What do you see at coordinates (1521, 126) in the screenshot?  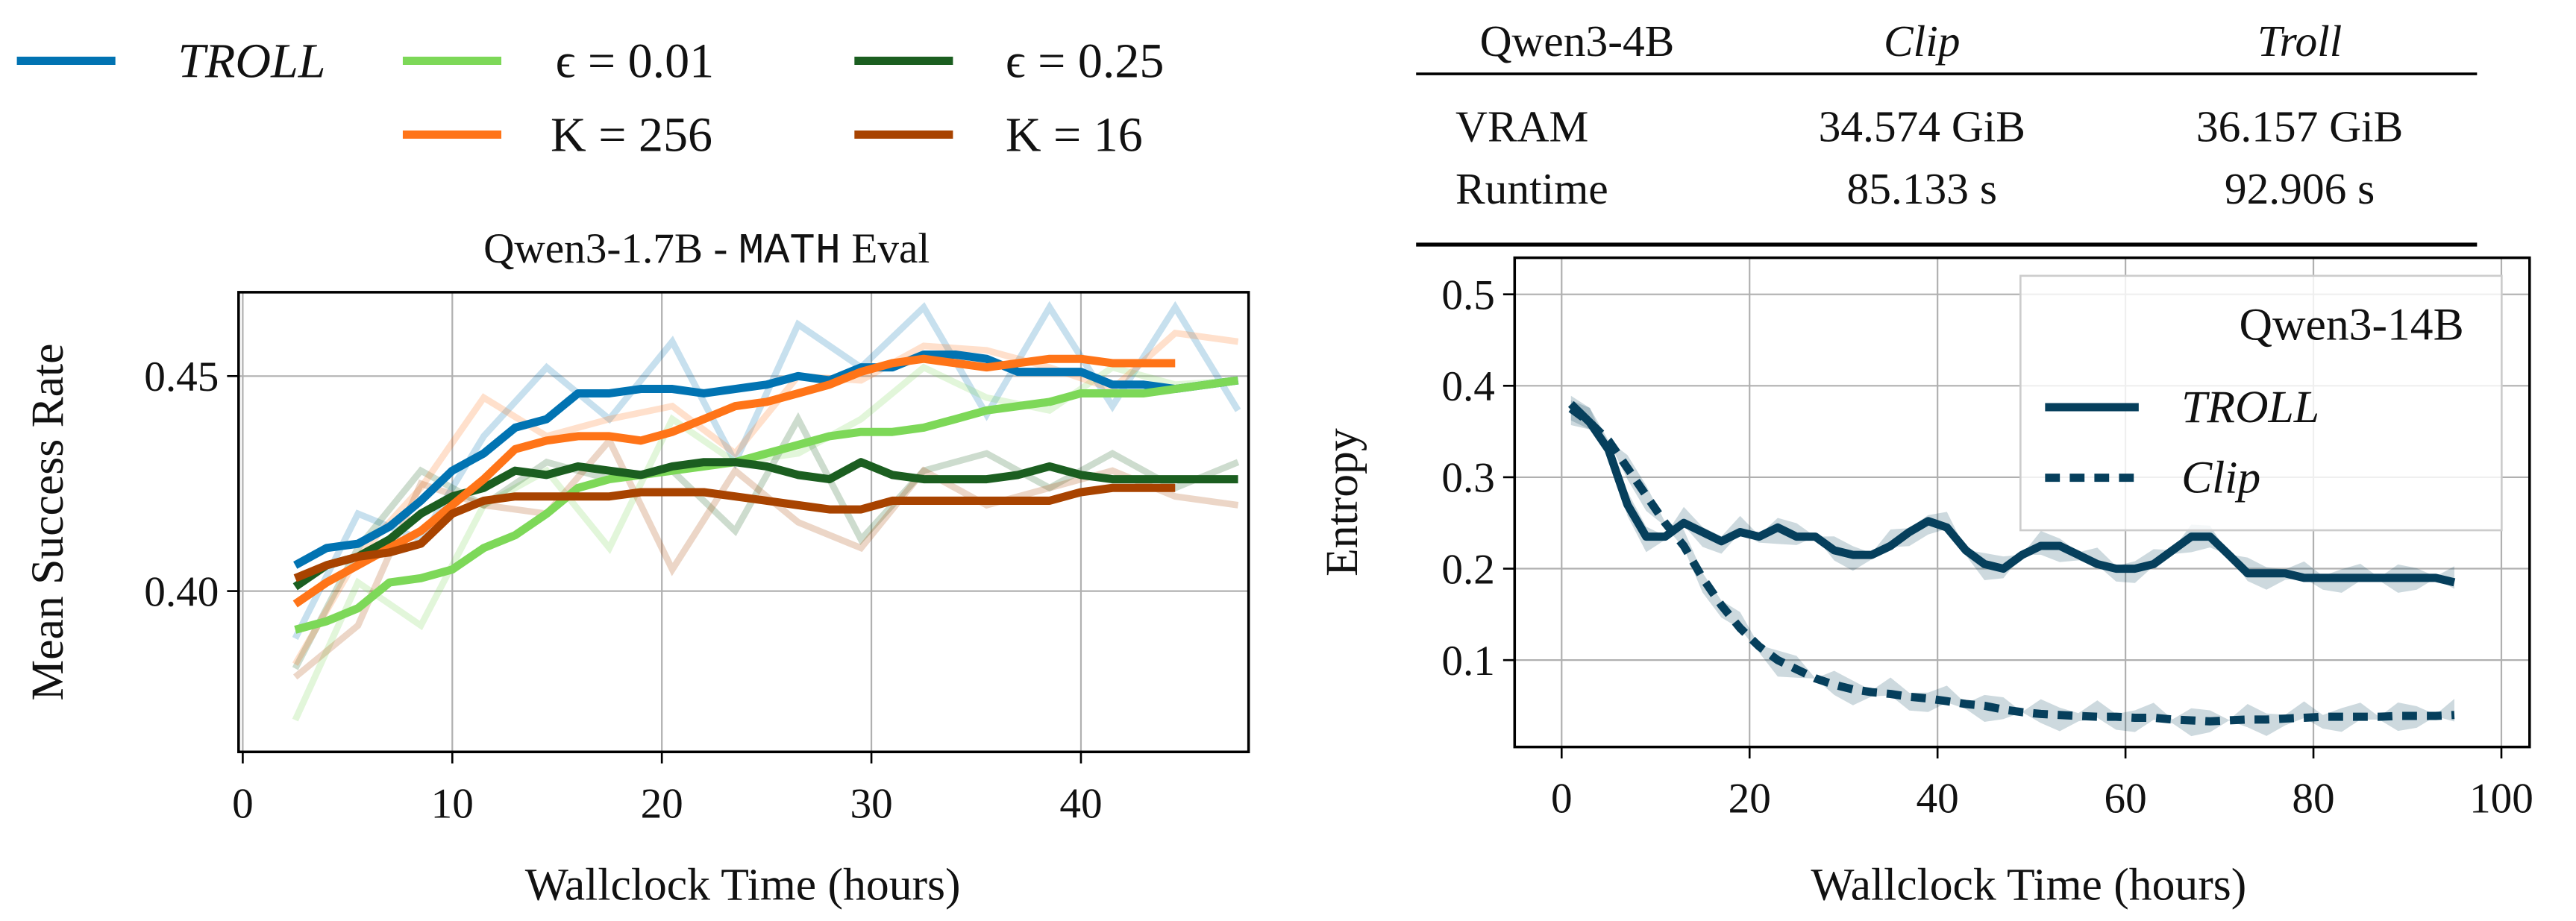 I see `table-row-label: VRAM` at bounding box center [1521, 126].